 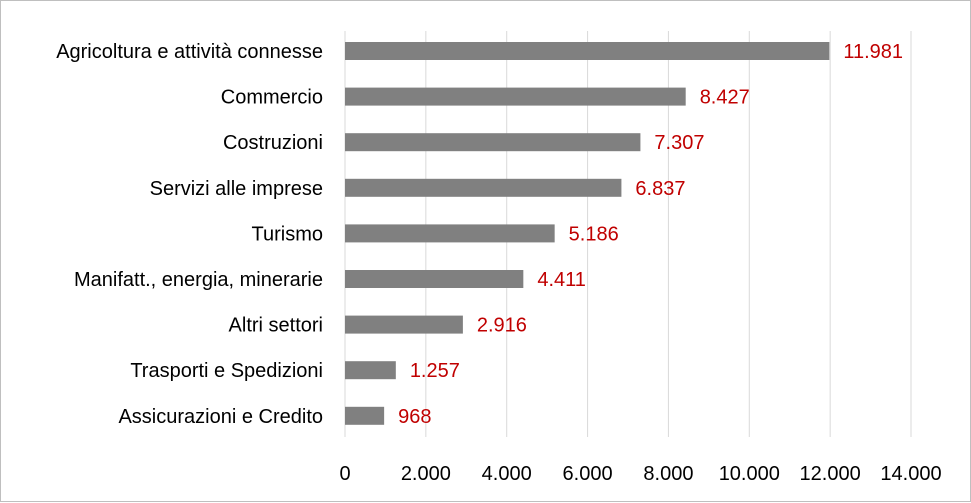 What do you see at coordinates (910, 474) in the screenshot?
I see `x-tick-label: 14.000` at bounding box center [910, 474].